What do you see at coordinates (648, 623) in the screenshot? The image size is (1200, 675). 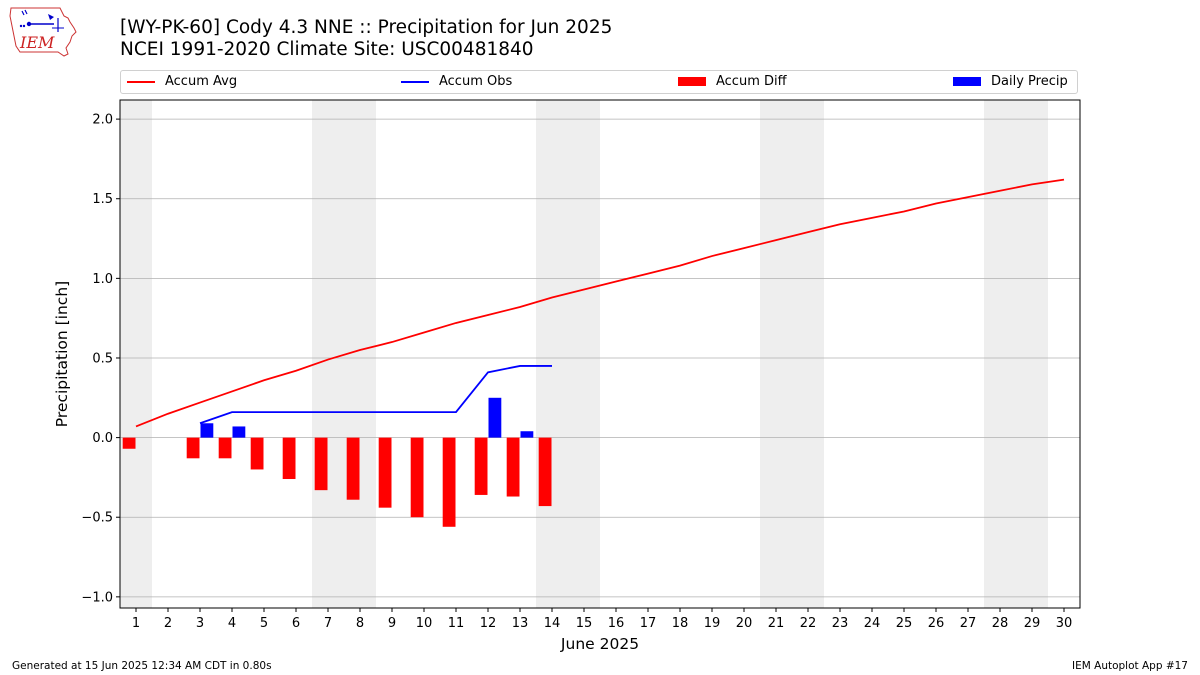 I see `x-tick-label: 17` at bounding box center [648, 623].